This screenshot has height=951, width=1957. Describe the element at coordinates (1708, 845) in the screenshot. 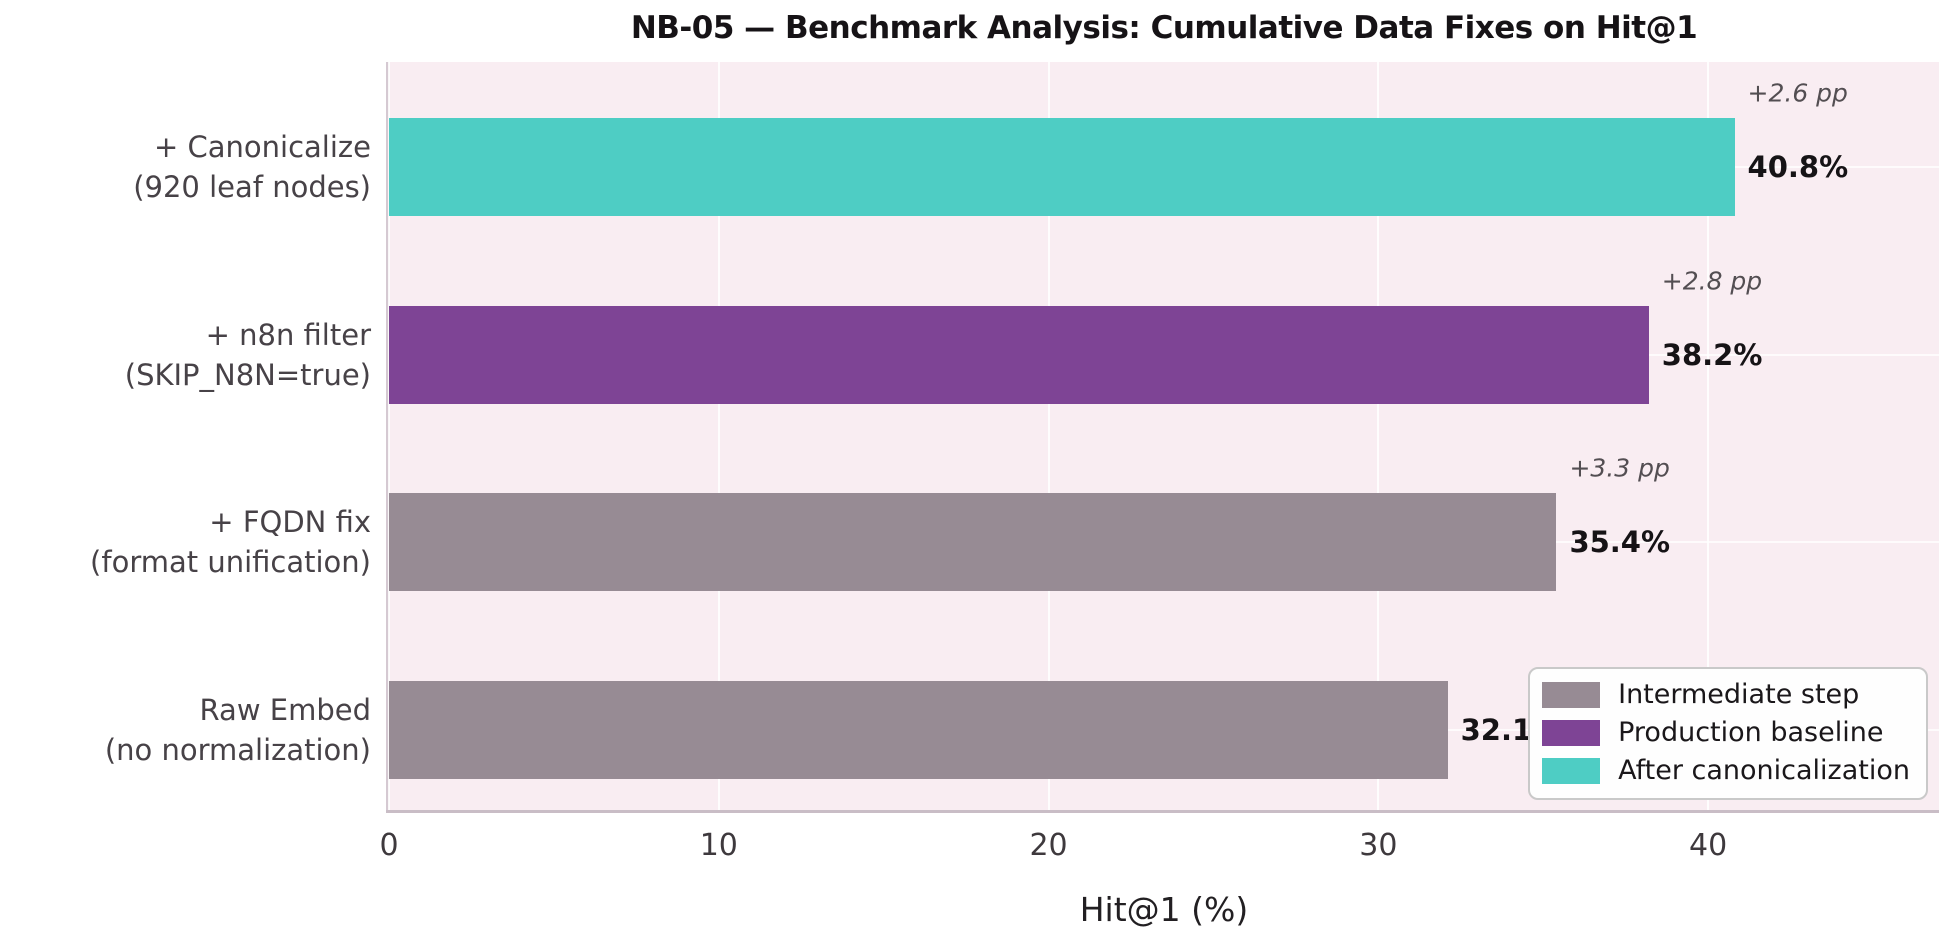

I see `x-tick-label: 40` at that location.